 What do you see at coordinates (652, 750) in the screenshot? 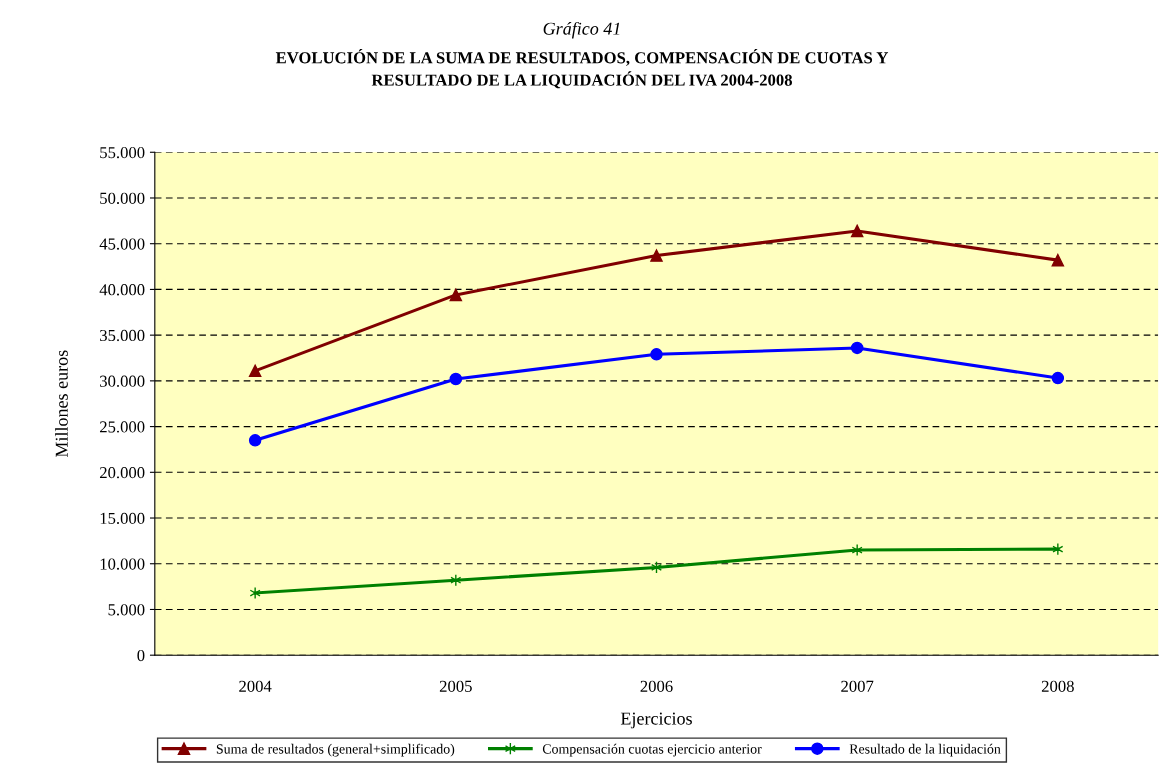
I see `legend-label: Compensación cuotas ejercicio anterior` at bounding box center [652, 750].